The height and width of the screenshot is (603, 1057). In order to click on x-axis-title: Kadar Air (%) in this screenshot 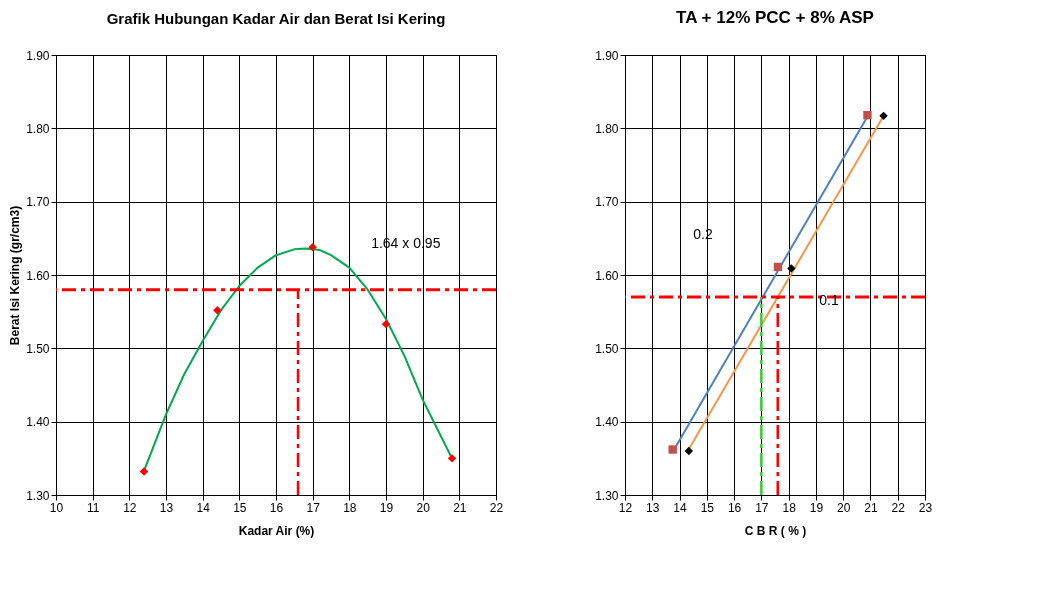, I will do `click(276, 530)`.